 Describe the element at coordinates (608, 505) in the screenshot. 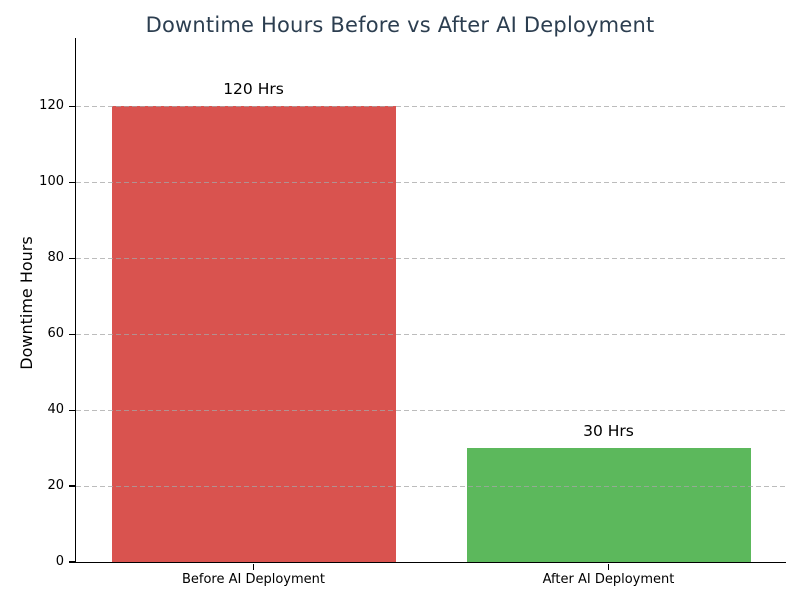

I see `bar-after` at that location.